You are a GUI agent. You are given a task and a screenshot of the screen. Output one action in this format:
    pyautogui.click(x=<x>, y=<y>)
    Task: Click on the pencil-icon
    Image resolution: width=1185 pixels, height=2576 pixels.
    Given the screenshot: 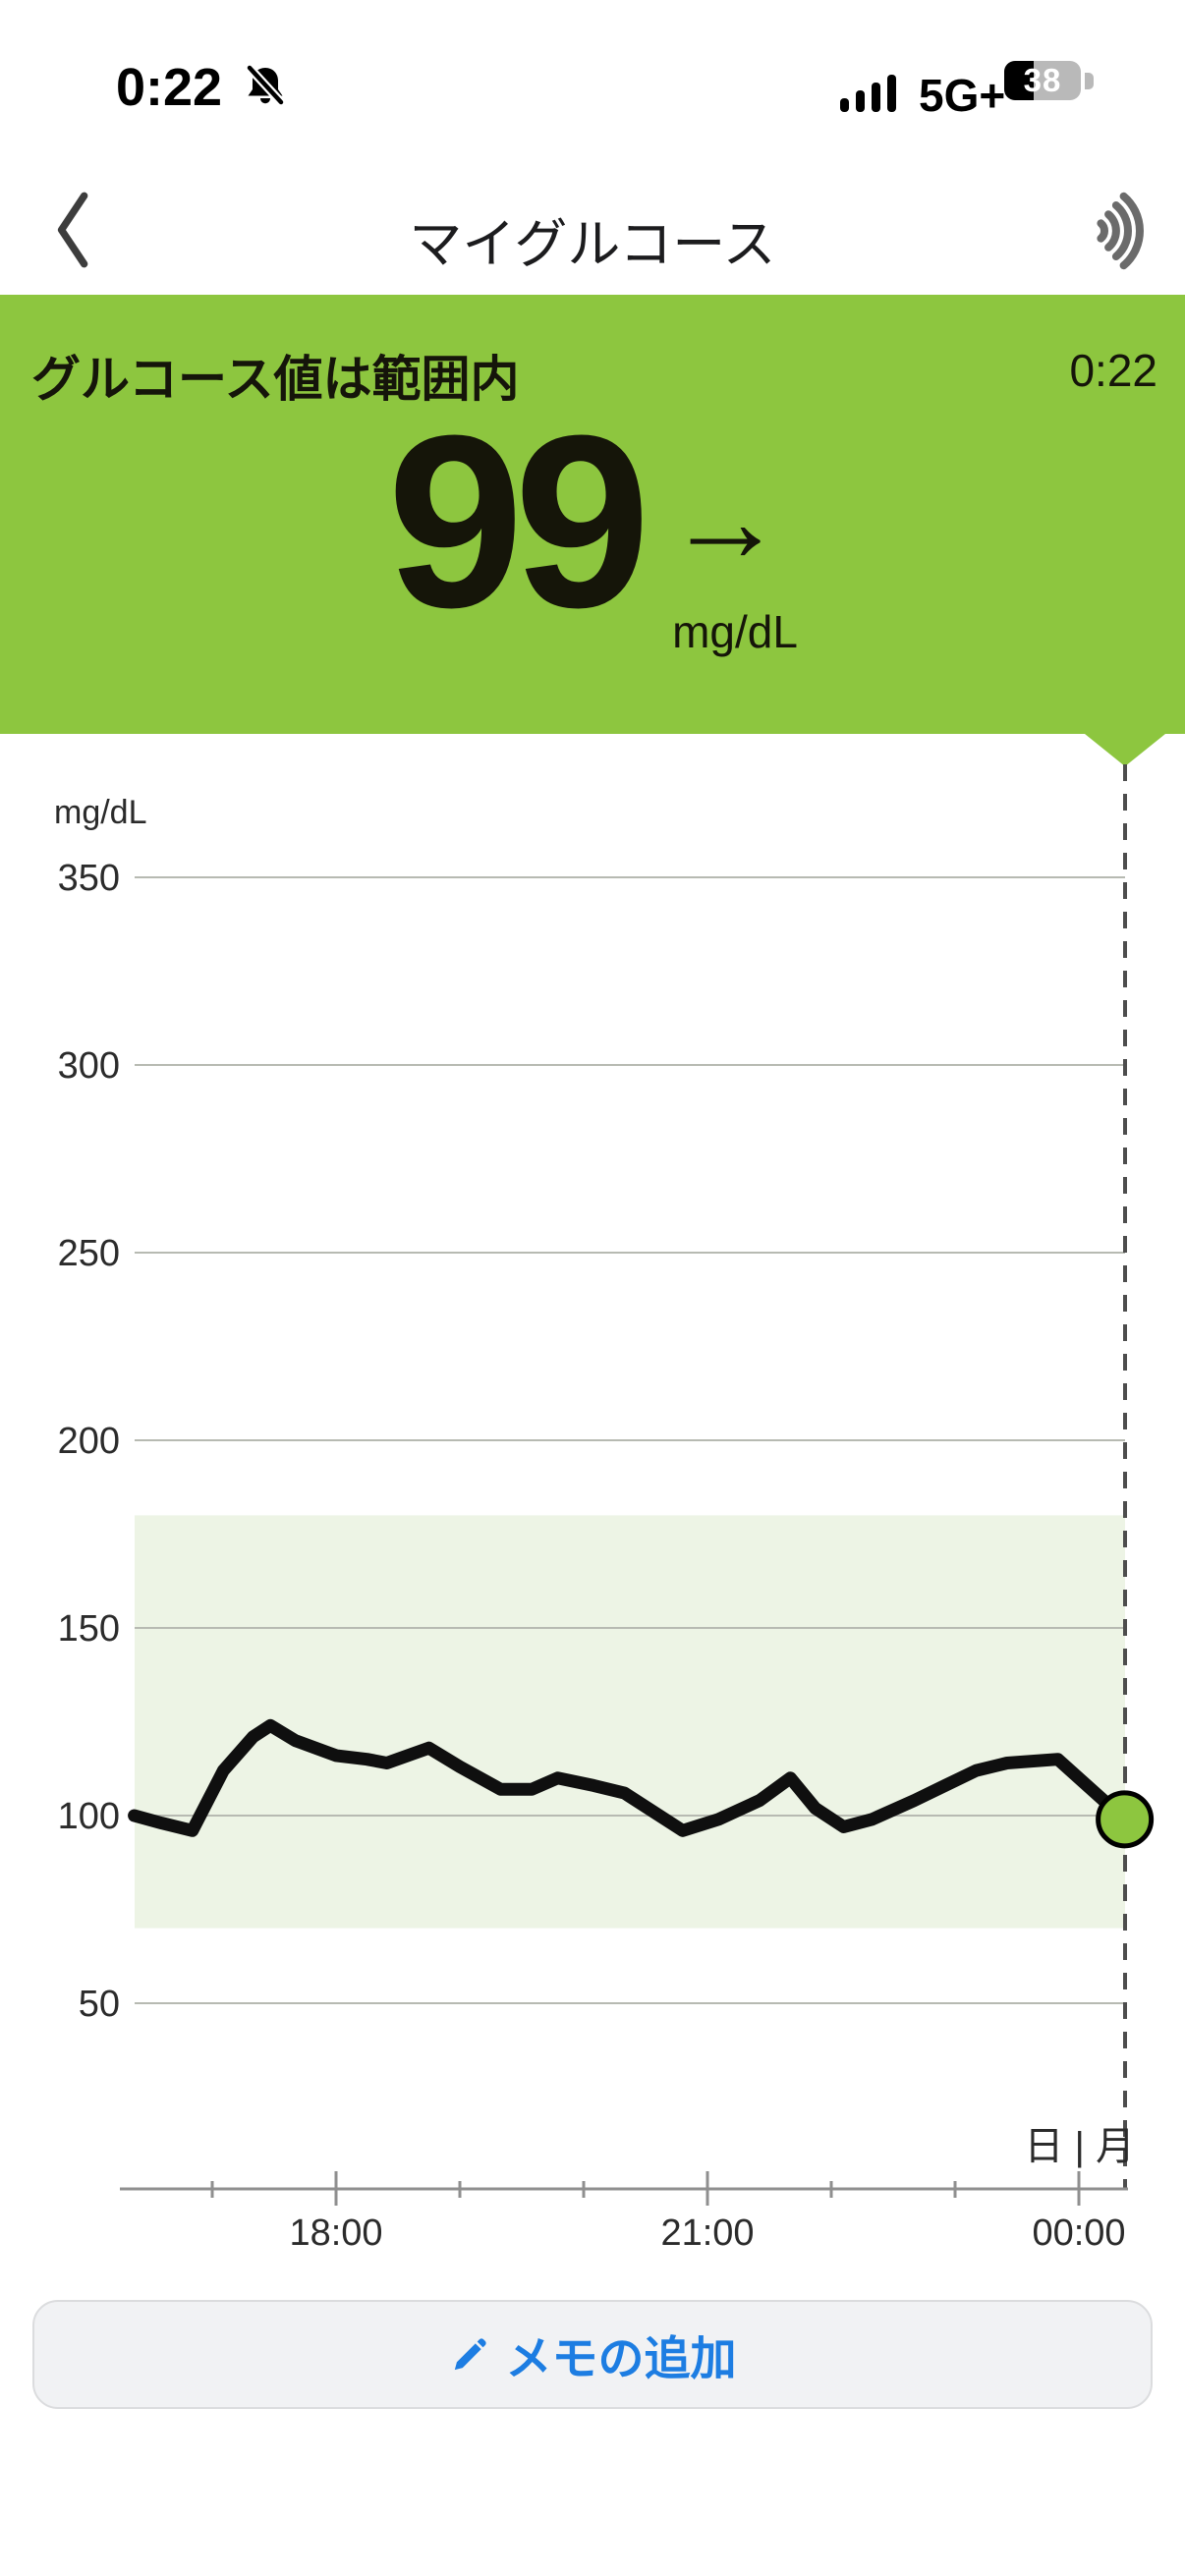 What is the action you would take?
    pyautogui.click(x=470, y=2353)
    